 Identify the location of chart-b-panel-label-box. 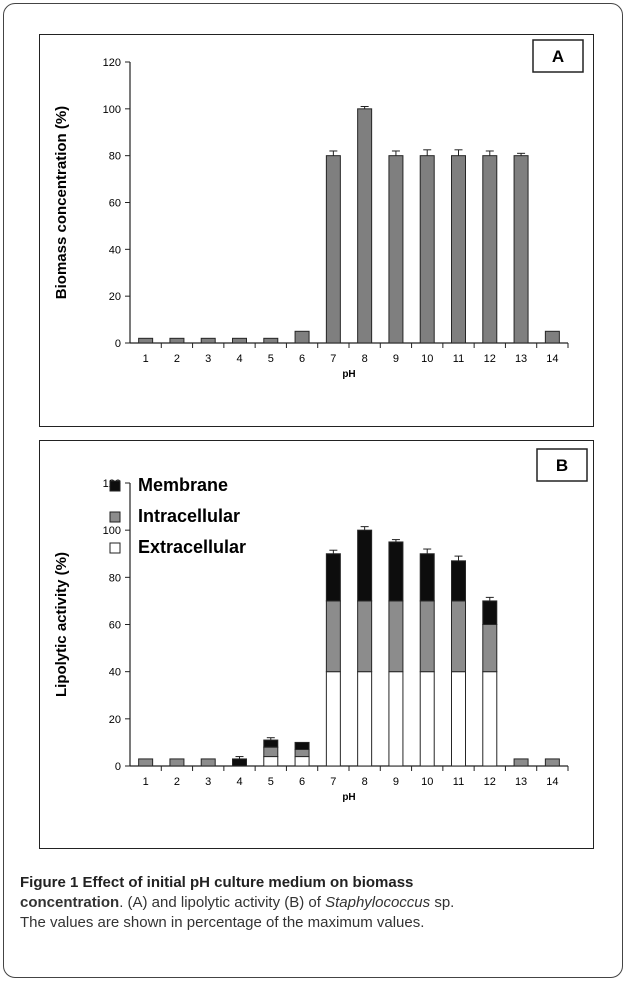
(562, 465).